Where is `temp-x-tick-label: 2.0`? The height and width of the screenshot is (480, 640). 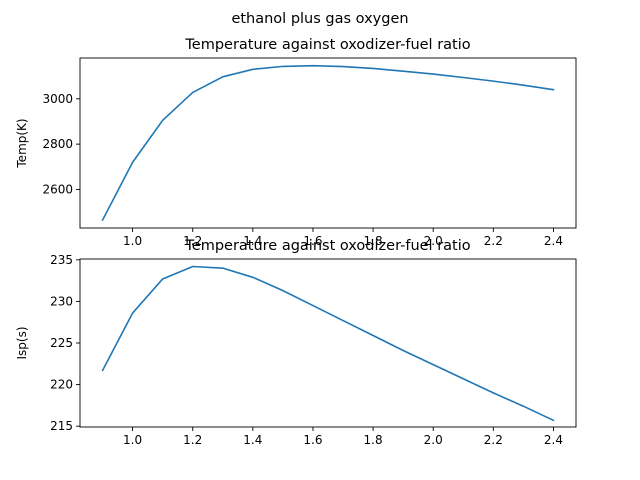 temp-x-tick-label: 2.0 is located at coordinates (433, 241).